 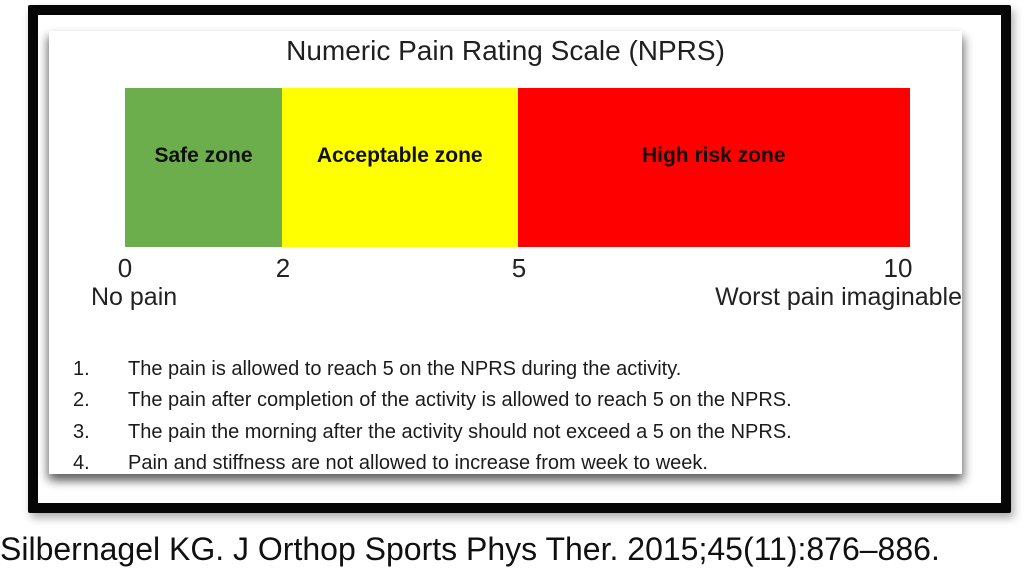 What do you see at coordinates (203, 155) in the screenshot?
I see `safe-zone-label: Safe zone` at bounding box center [203, 155].